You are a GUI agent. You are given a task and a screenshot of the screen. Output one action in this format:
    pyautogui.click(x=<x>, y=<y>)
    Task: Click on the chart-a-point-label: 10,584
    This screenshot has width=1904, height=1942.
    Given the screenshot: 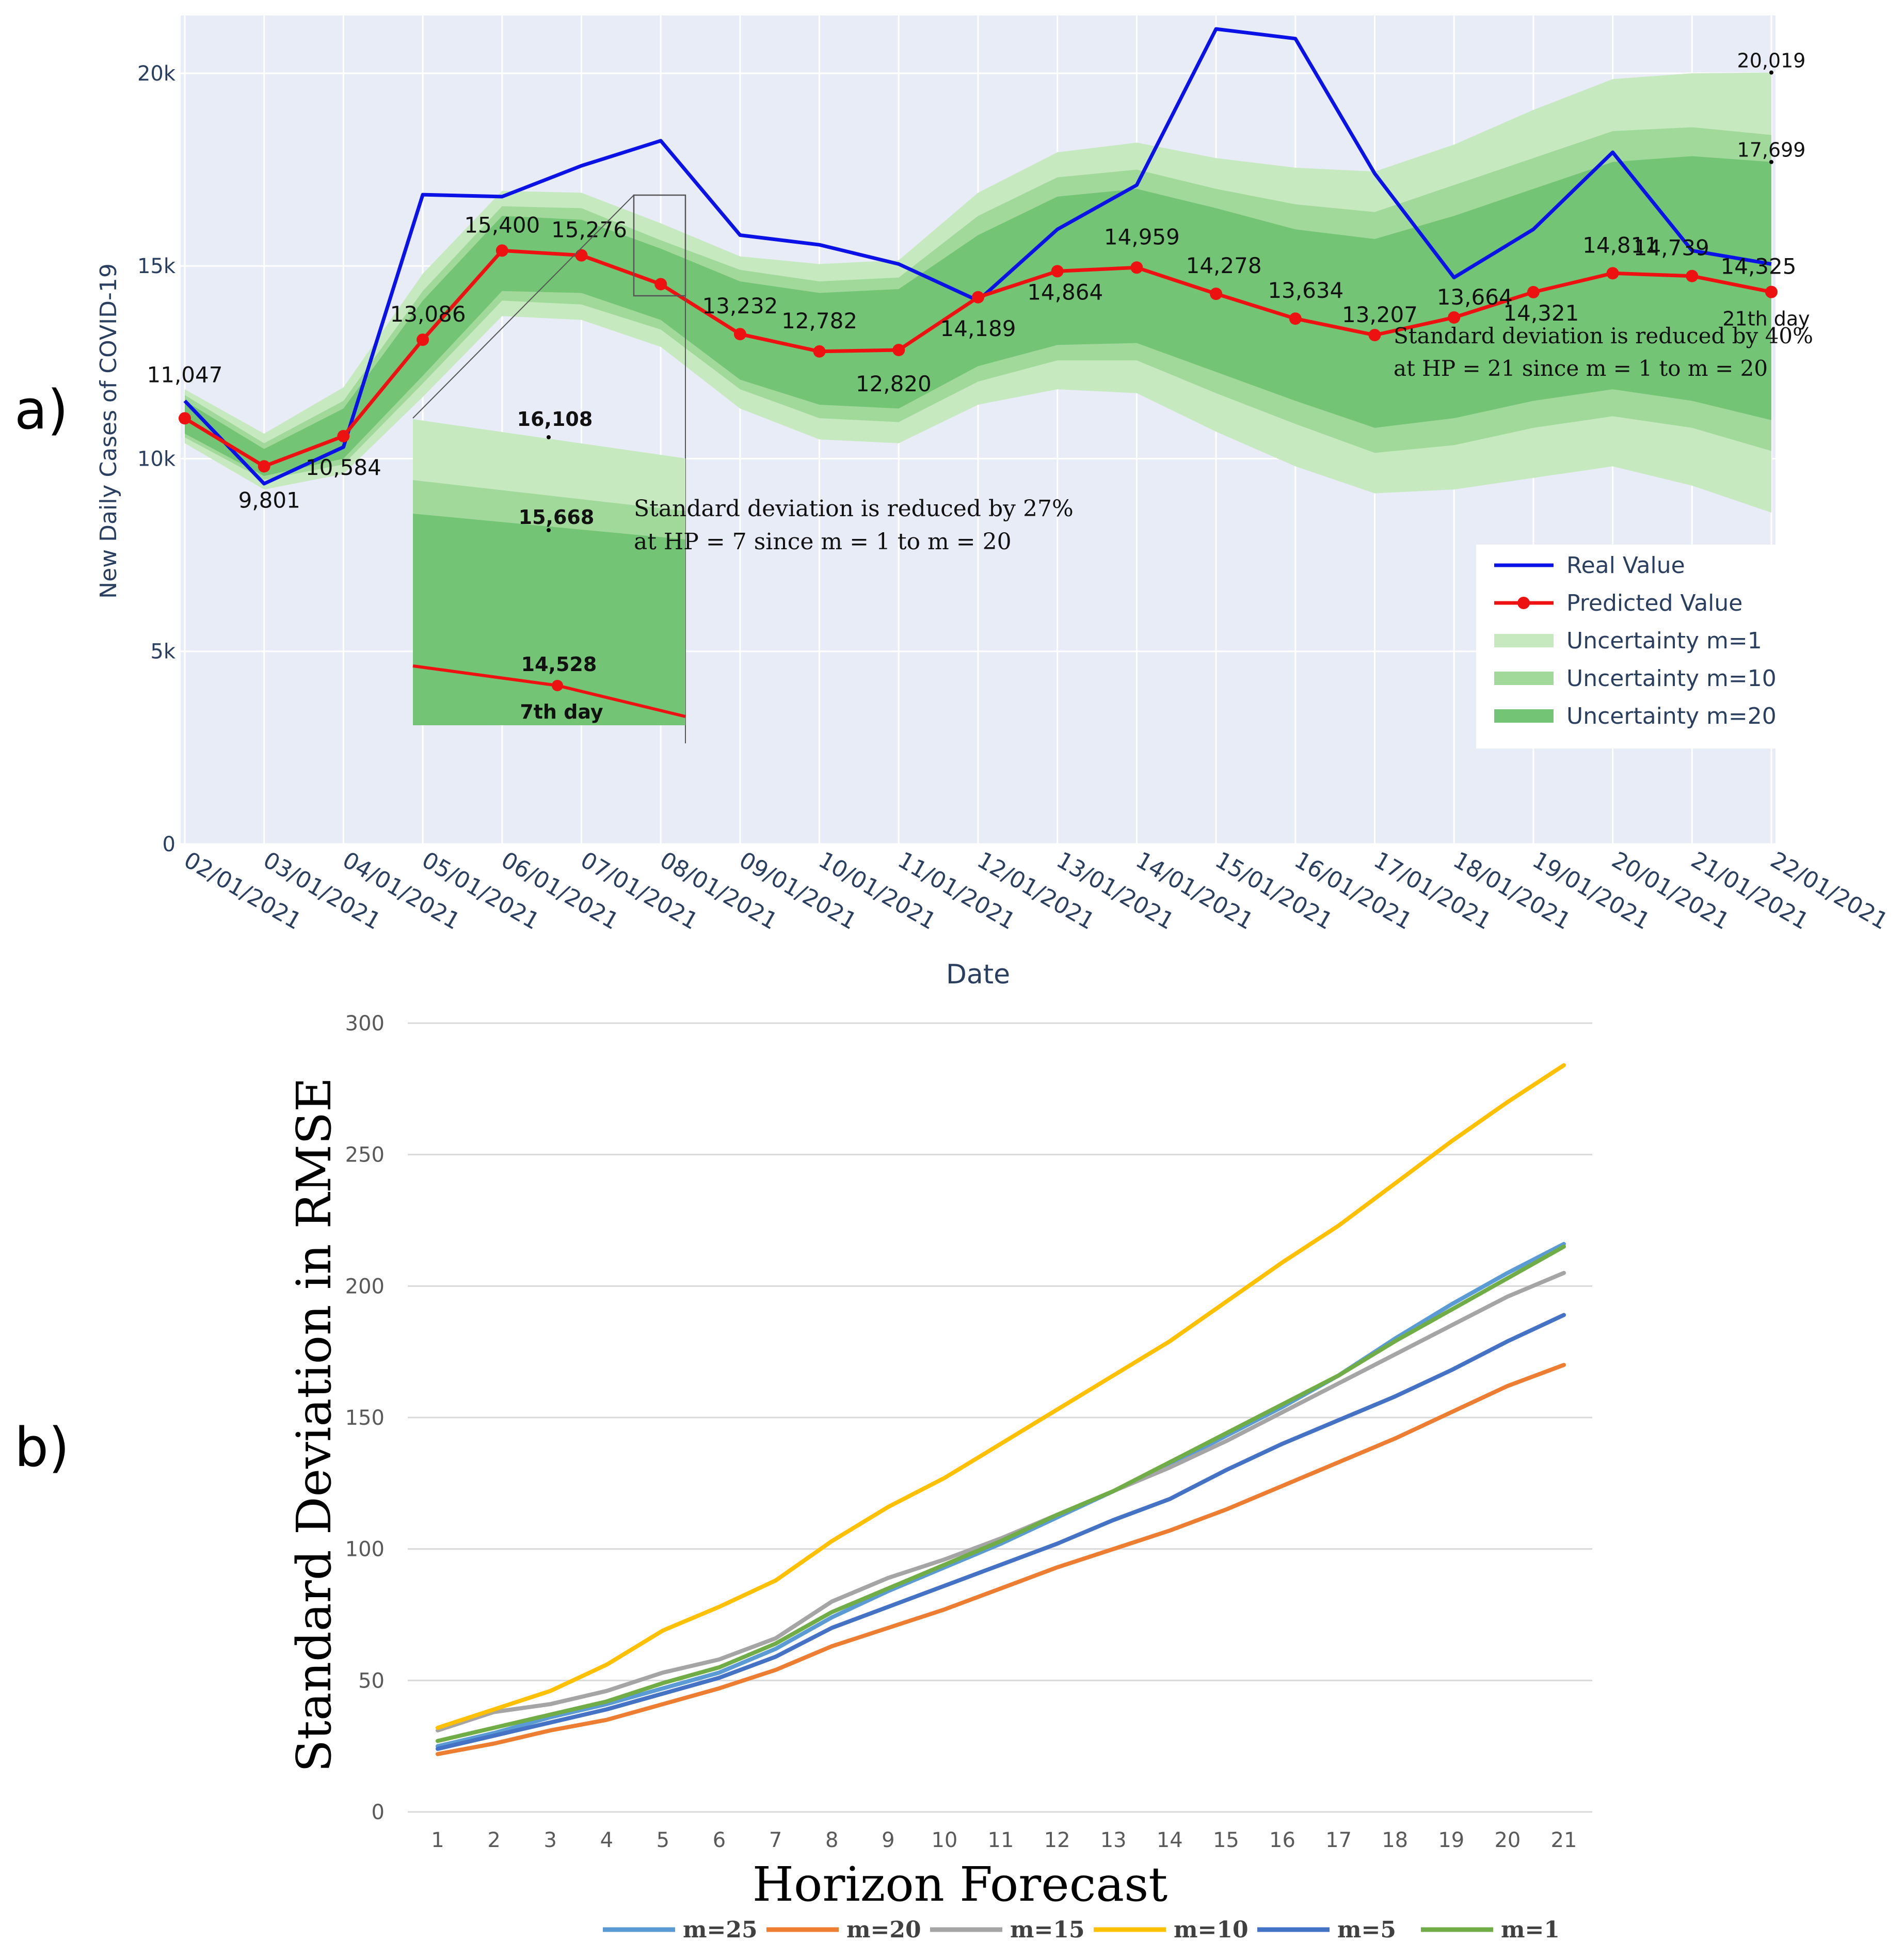 What is the action you would take?
    pyautogui.click(x=343, y=467)
    